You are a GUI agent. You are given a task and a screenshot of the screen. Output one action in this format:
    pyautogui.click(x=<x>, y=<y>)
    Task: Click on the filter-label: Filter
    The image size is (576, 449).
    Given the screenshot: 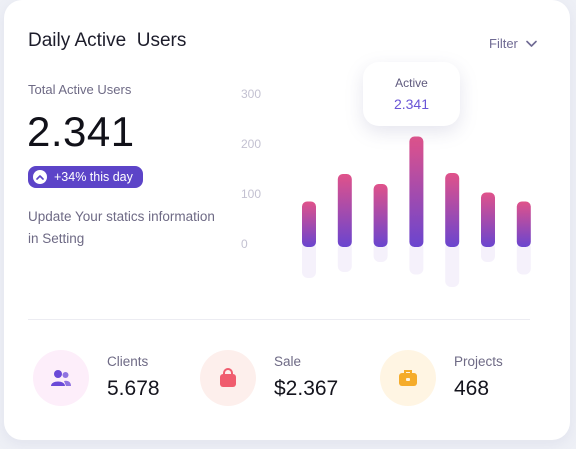 What is the action you would take?
    pyautogui.click(x=503, y=43)
    